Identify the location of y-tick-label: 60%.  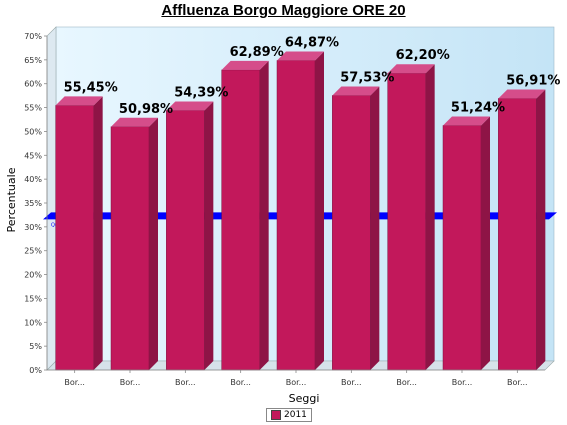
(33, 84).